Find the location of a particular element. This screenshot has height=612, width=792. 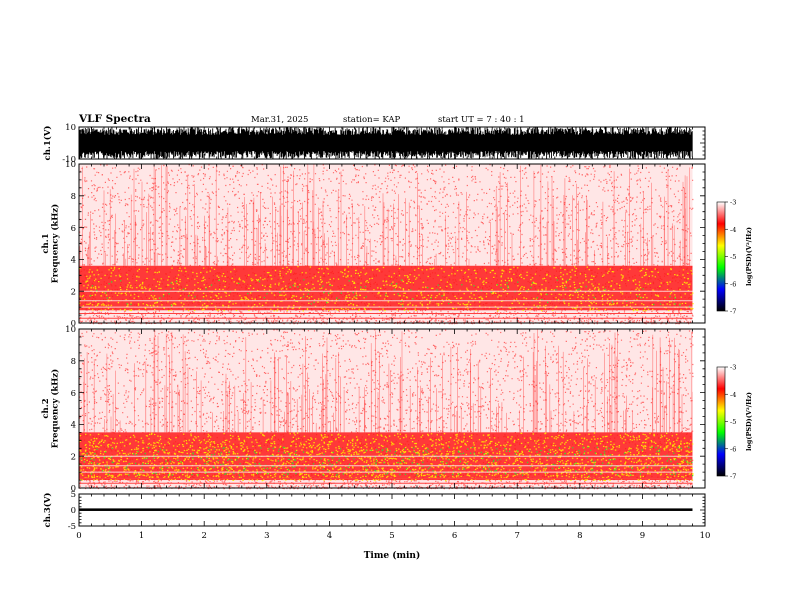

plot-title: VLF Spectra is located at coordinates (115, 119).